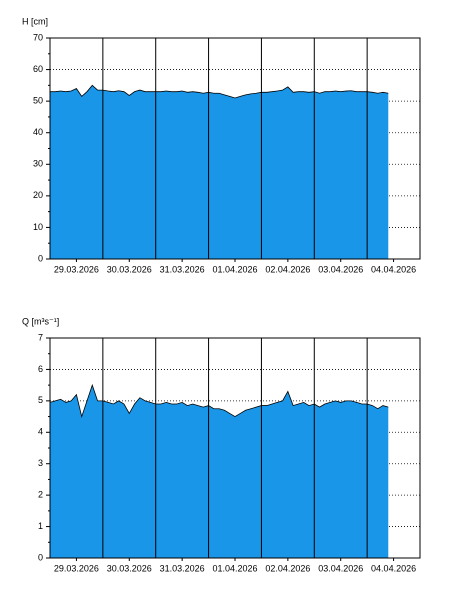  I want to click on y-axis-label: Q [m³s⁻¹], so click(40, 321).